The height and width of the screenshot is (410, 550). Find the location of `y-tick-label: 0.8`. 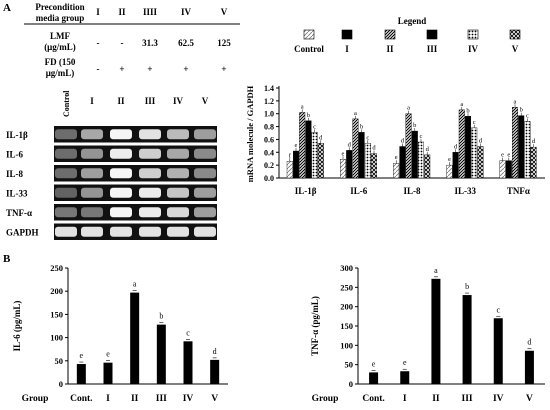

y-tick-label: 0.8 is located at coordinates (269, 127).